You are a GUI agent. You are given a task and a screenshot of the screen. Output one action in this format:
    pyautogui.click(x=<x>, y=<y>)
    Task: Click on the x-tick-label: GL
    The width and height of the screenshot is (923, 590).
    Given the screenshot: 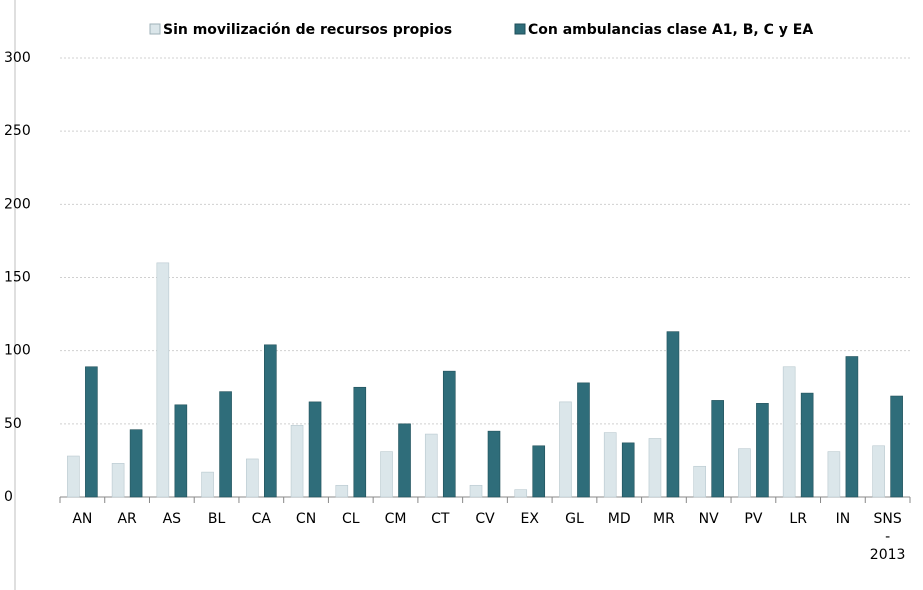 What is the action you would take?
    pyautogui.click(x=574, y=519)
    